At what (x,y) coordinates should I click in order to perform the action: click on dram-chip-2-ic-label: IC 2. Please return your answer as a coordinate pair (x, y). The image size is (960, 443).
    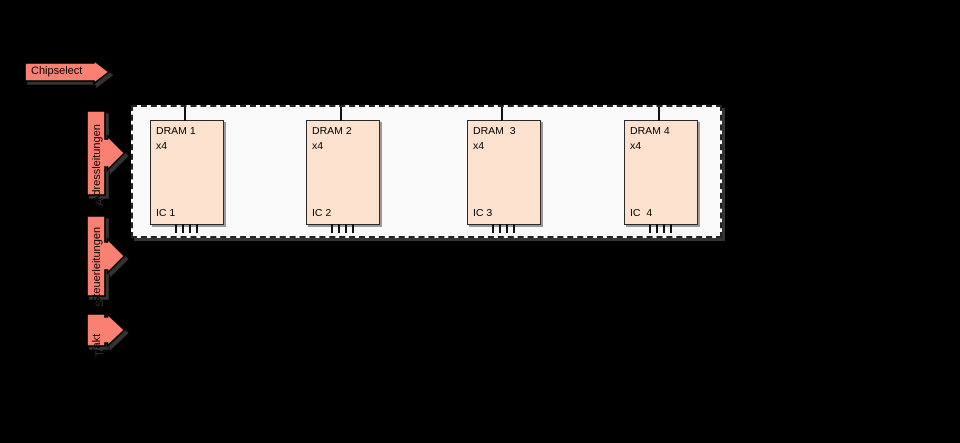
    Looking at the image, I should click on (322, 213).